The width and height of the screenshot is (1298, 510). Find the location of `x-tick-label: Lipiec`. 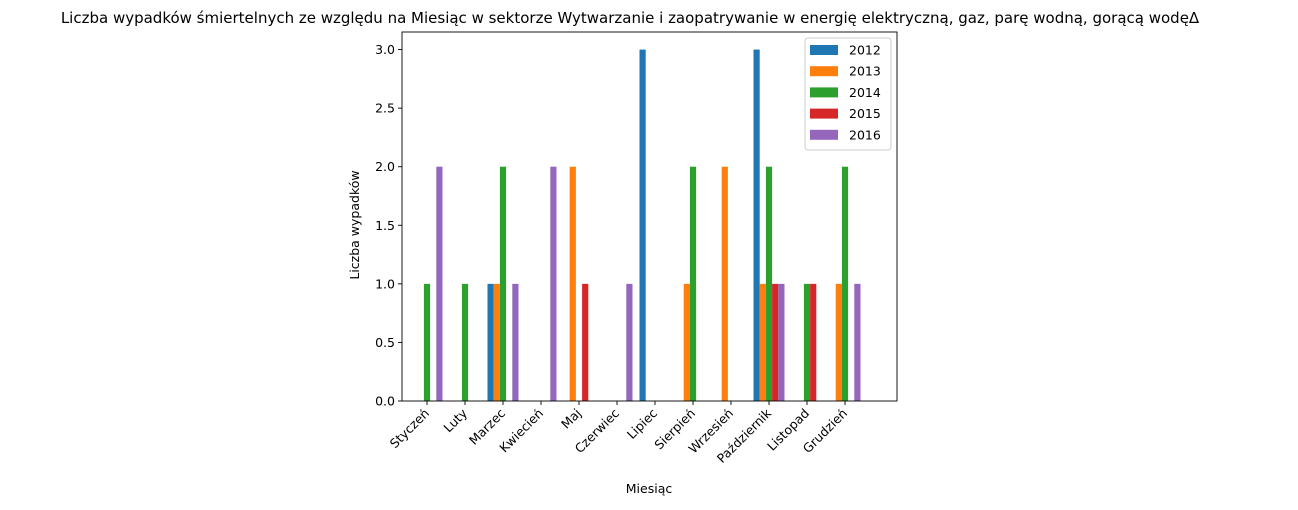

x-tick-label: Lipiec is located at coordinates (642, 423).